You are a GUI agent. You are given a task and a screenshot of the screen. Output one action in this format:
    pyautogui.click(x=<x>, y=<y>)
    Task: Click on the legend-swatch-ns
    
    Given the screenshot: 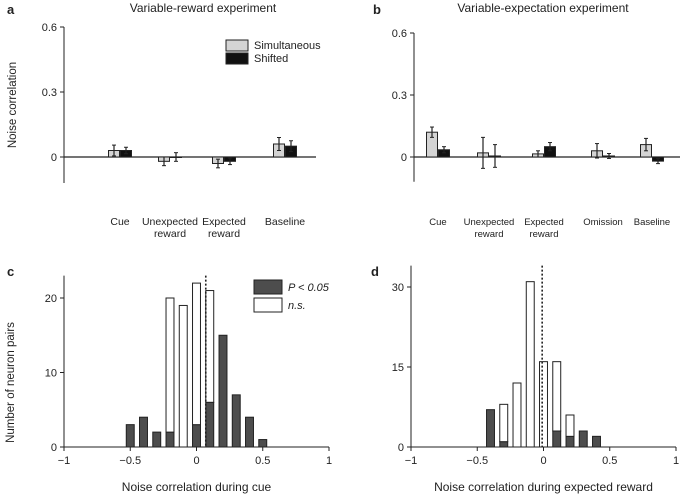 What is the action you would take?
    pyautogui.click(x=268, y=305)
    